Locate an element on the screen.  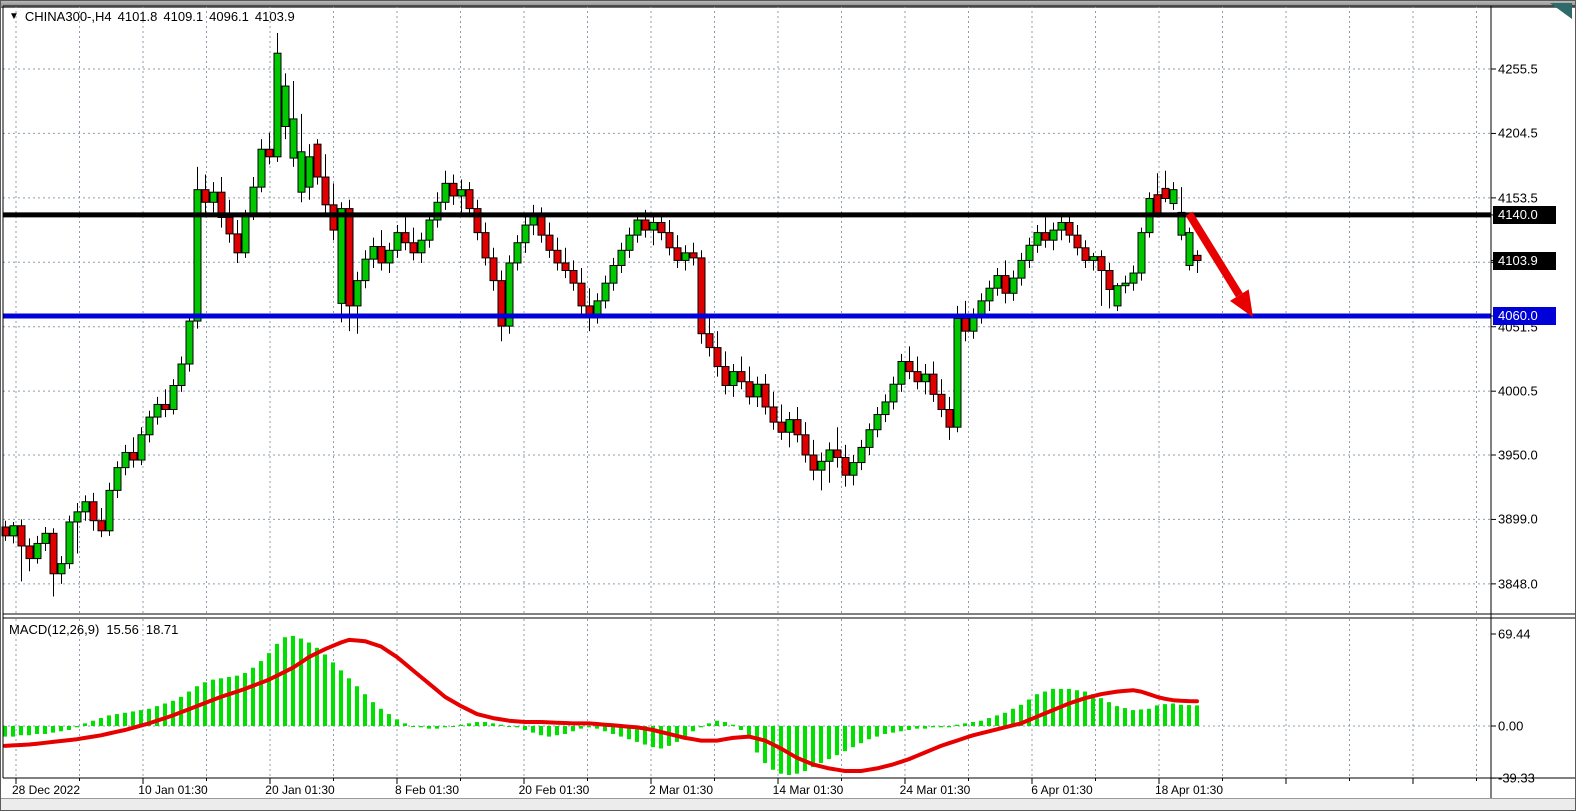
macd-main-value: 15.56 is located at coordinates (122, 629).